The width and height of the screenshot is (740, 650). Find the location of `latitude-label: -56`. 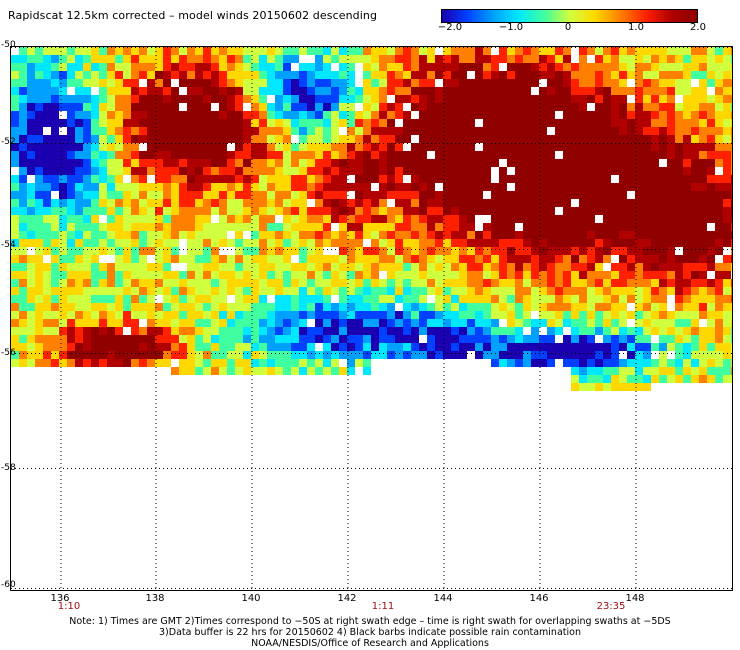

latitude-label: -56 is located at coordinates (8, 353).